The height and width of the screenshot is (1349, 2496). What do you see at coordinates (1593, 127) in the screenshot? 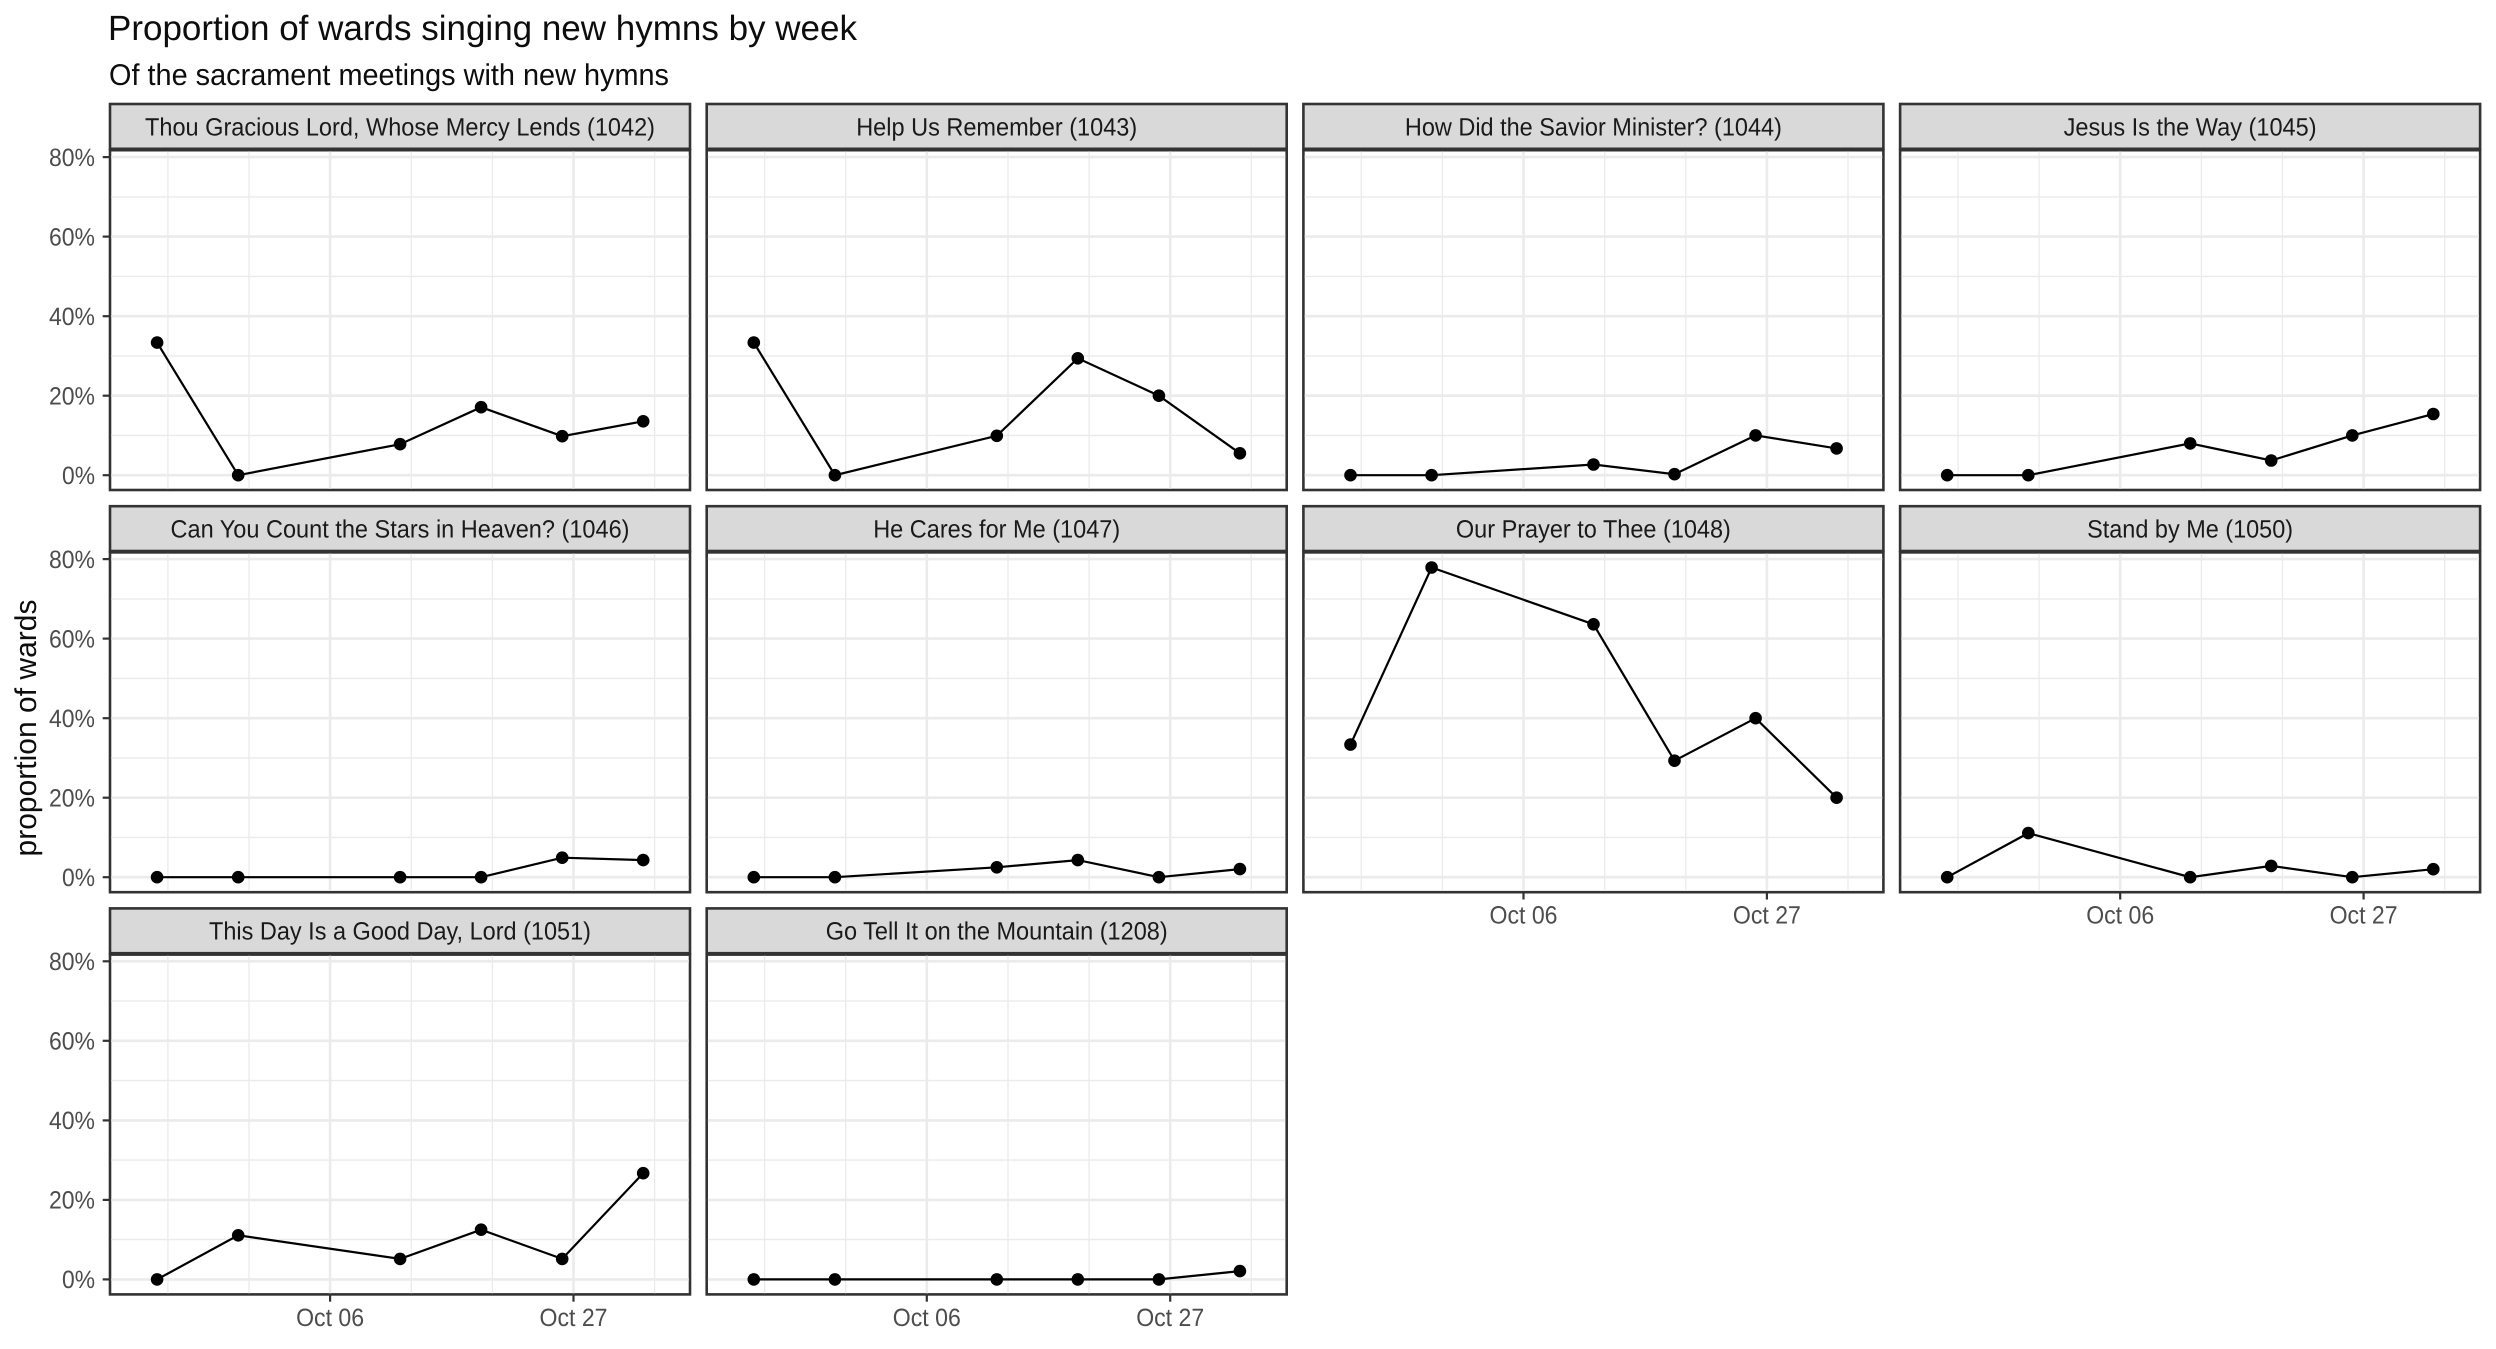
I see `svg-text:How Did the Savior Minister? (: How Did the Savior Minister? (1044)` at bounding box center [1593, 127].